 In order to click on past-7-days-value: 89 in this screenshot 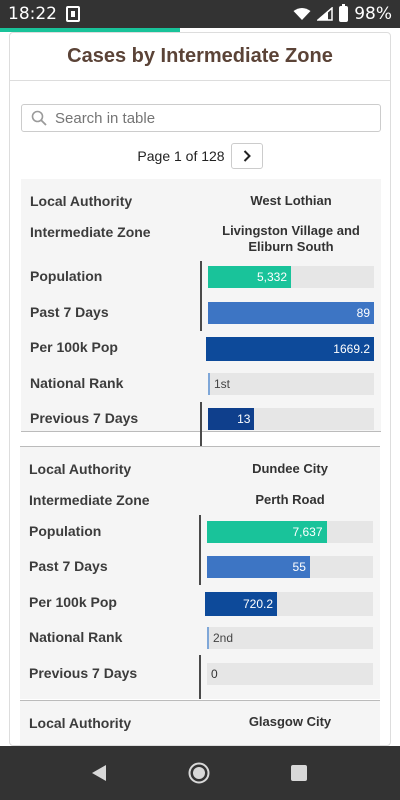, I will do `click(363, 313)`.